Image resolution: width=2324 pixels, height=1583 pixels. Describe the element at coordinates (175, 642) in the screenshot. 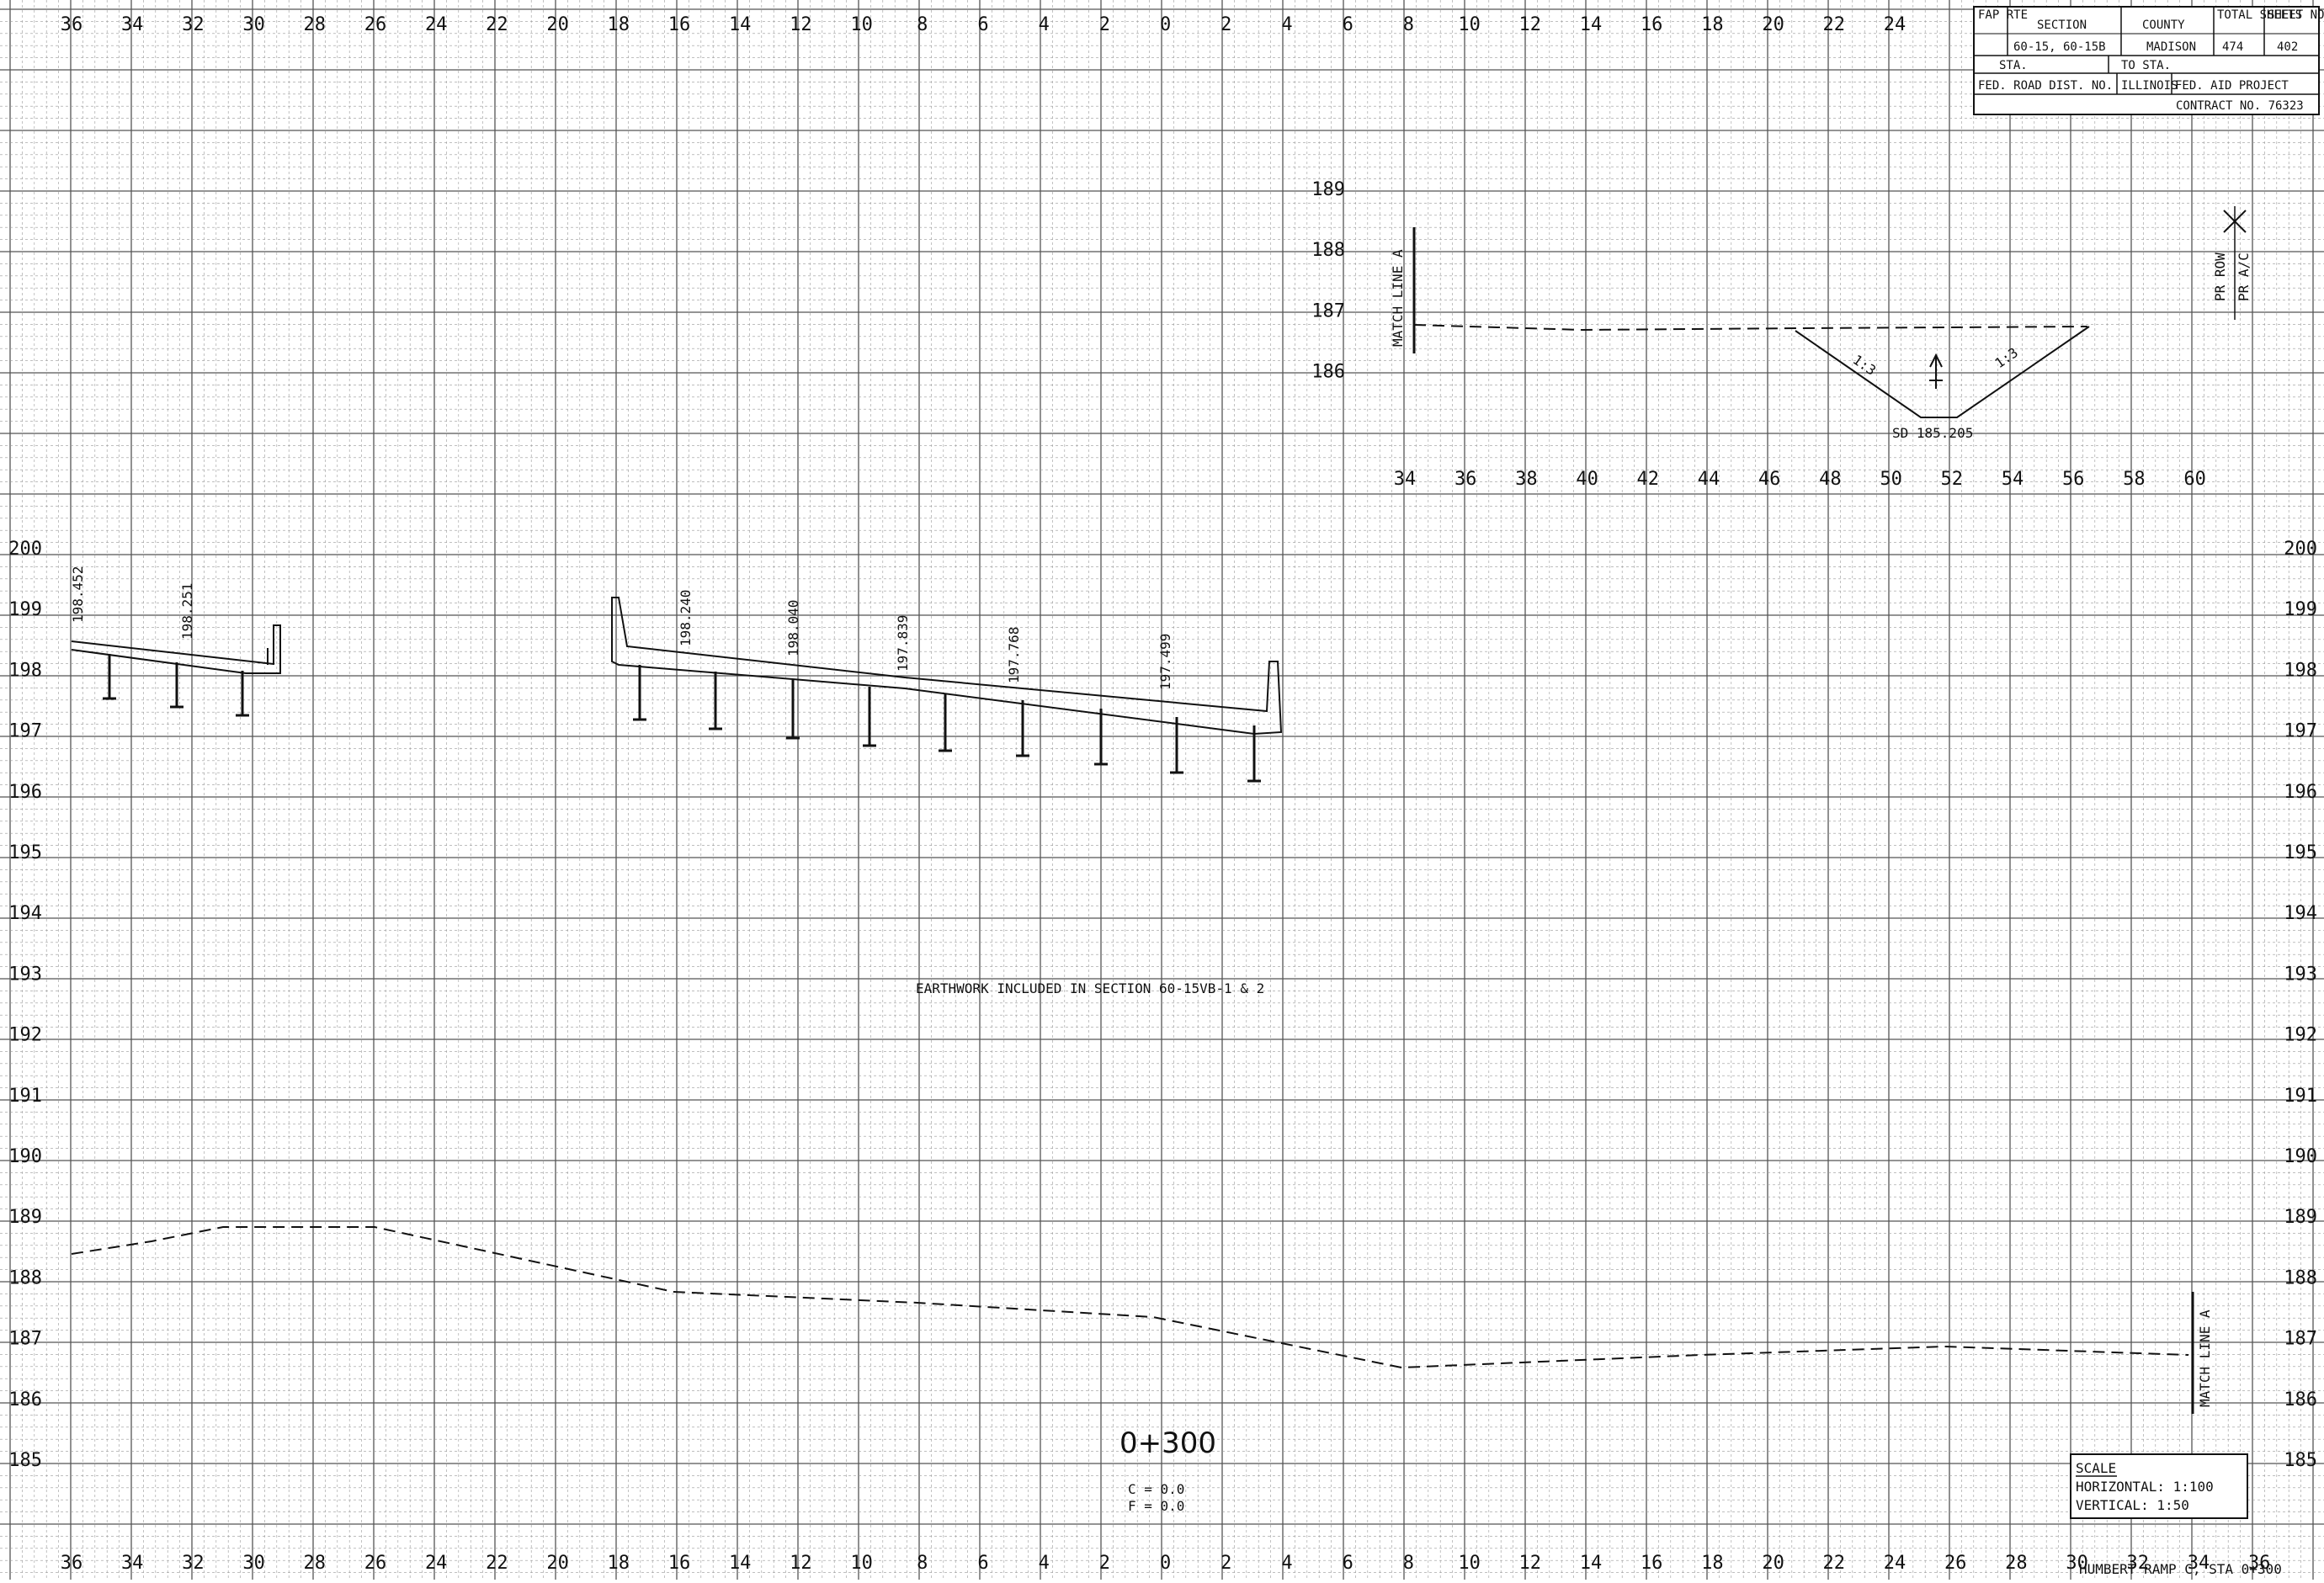

I see `left-bridge-deck: 198.452 198.251` at that location.